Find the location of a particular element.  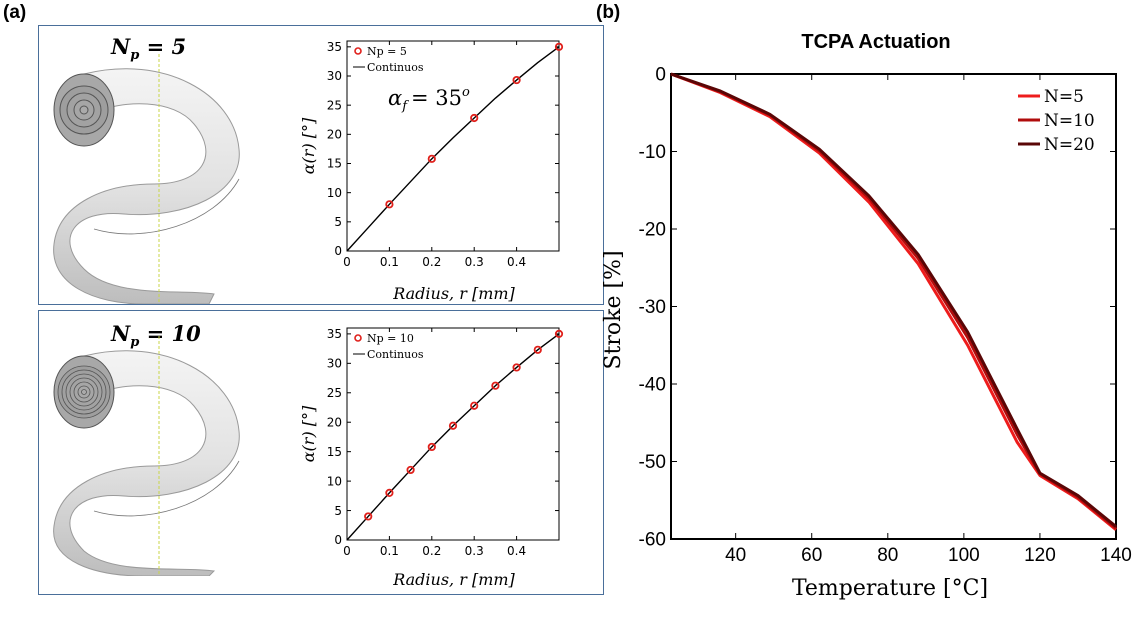

chart-np5-xlabel: Radius, r [mm] is located at coordinates (453, 293).